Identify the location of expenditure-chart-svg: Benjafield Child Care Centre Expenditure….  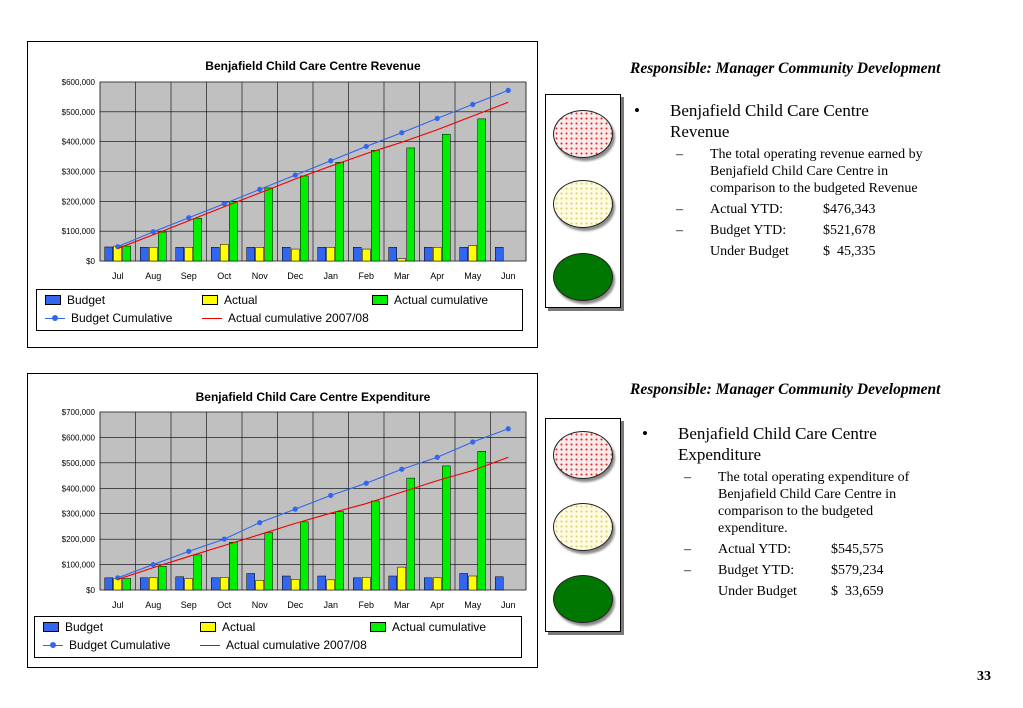
(294, 500).